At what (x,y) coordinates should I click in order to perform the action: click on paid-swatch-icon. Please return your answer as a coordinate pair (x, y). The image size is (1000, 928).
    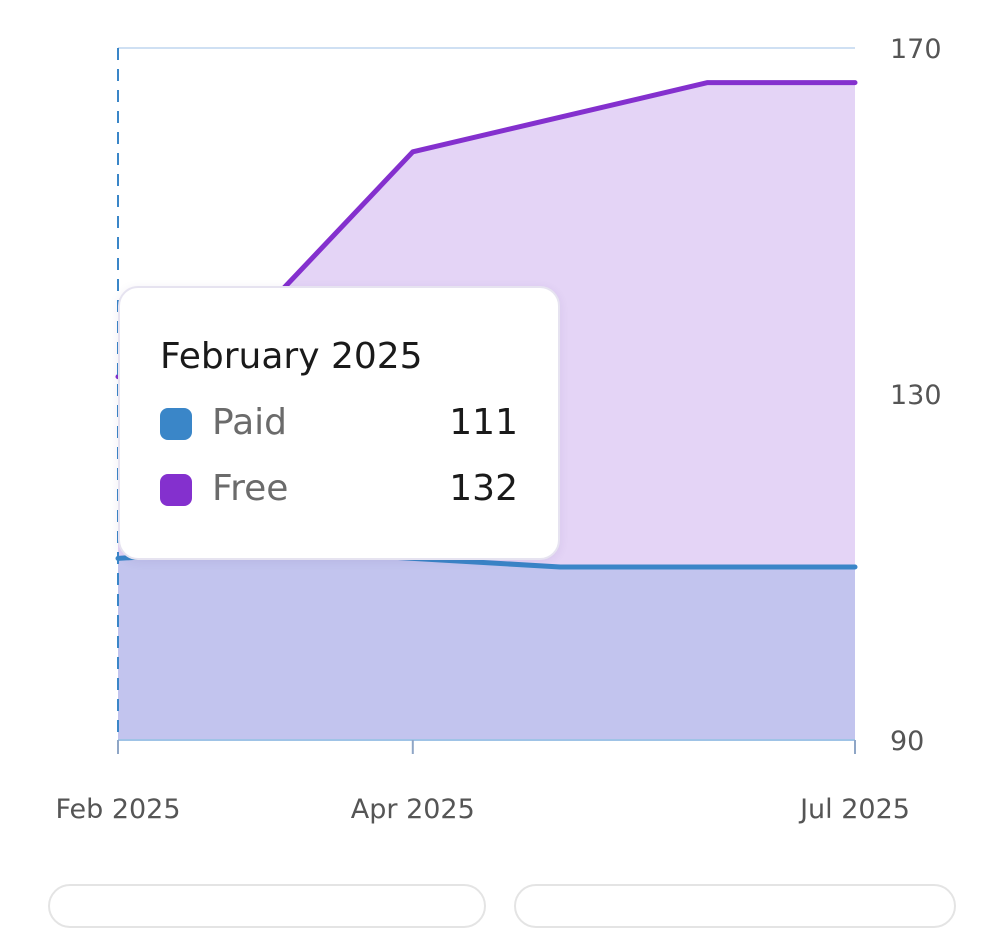
    Looking at the image, I should click on (176, 424).